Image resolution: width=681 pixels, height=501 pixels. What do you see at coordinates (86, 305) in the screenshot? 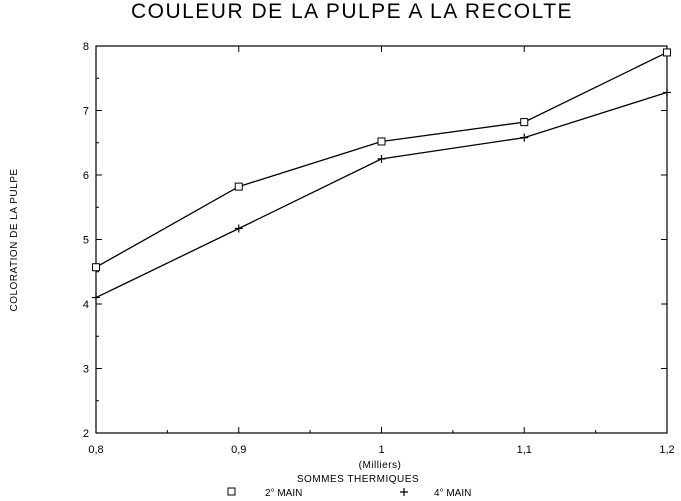
I see `y-tick-label: 4` at bounding box center [86, 305].